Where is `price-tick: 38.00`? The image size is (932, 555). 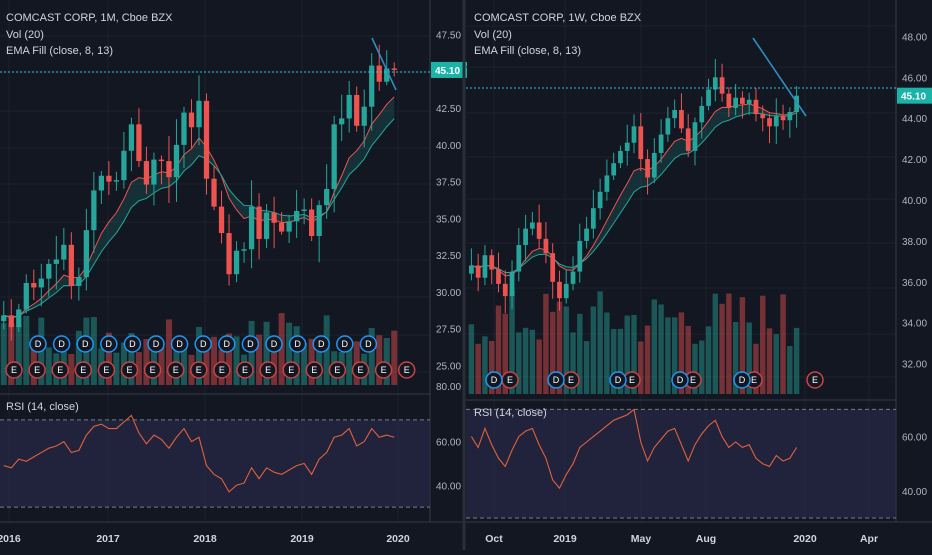
price-tick: 38.00 is located at coordinates (914, 242).